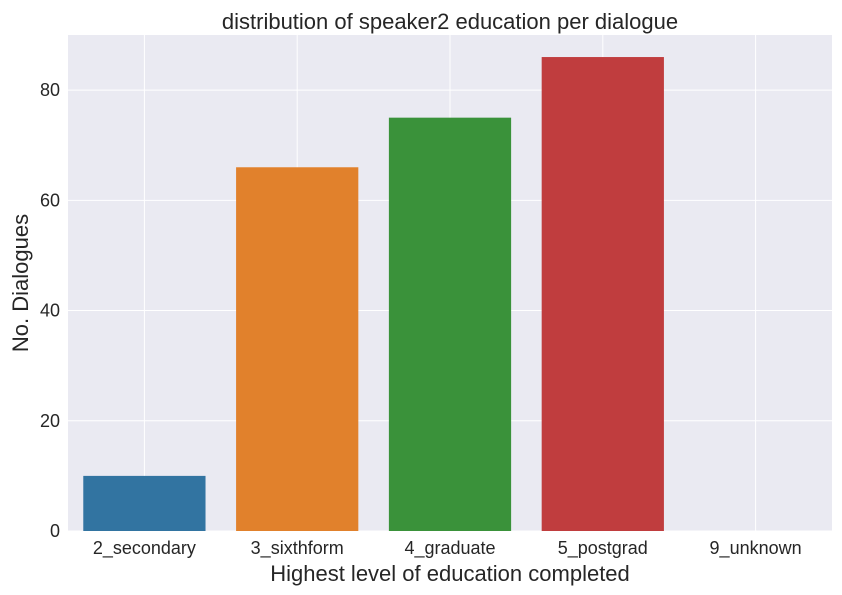 This screenshot has width=842, height=595. What do you see at coordinates (450, 324) in the screenshot?
I see `bar-4_graduate` at bounding box center [450, 324].